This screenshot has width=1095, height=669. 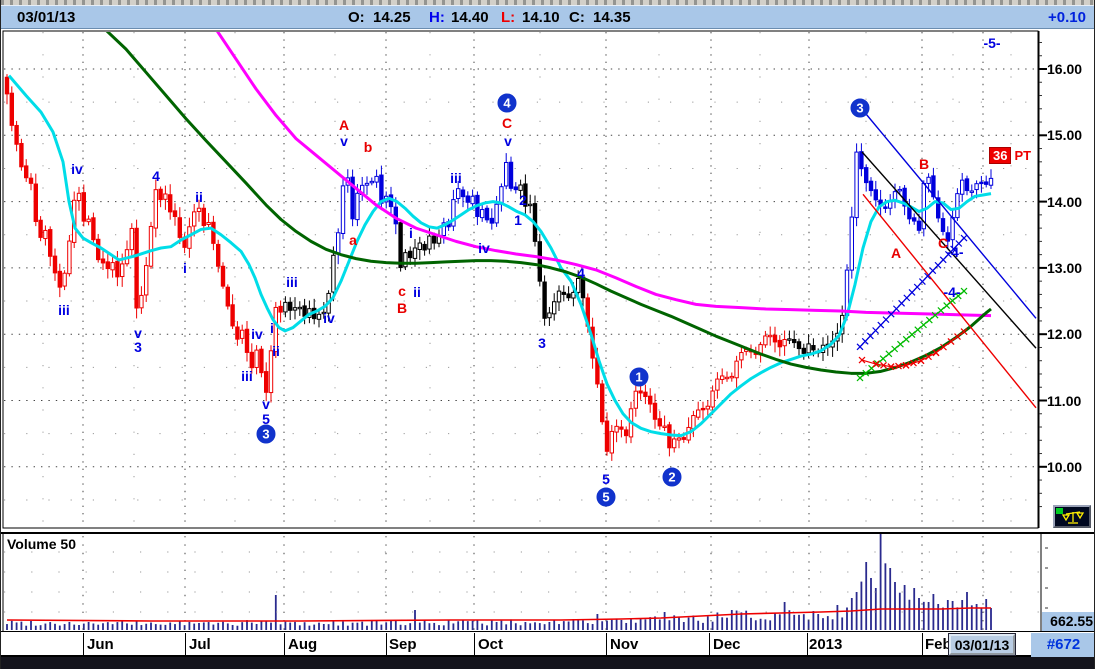 I want to click on quote-date: 03/01/13, so click(x=46, y=17).